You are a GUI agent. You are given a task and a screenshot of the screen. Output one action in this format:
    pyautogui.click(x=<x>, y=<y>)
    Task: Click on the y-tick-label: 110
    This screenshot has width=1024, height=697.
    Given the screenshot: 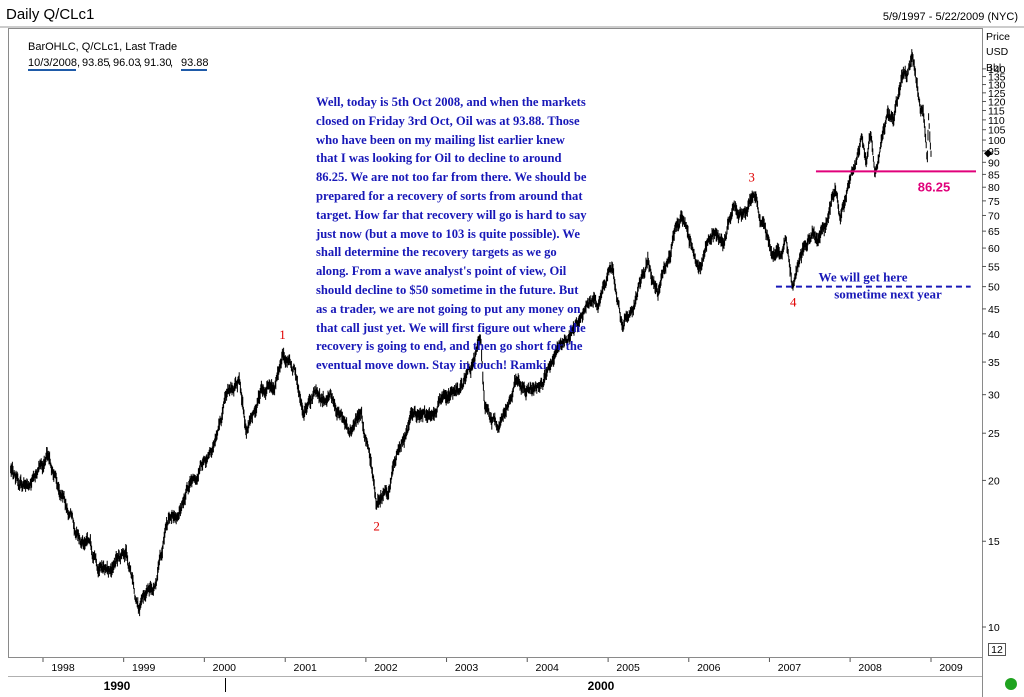 What is the action you would take?
    pyautogui.click(x=996, y=121)
    